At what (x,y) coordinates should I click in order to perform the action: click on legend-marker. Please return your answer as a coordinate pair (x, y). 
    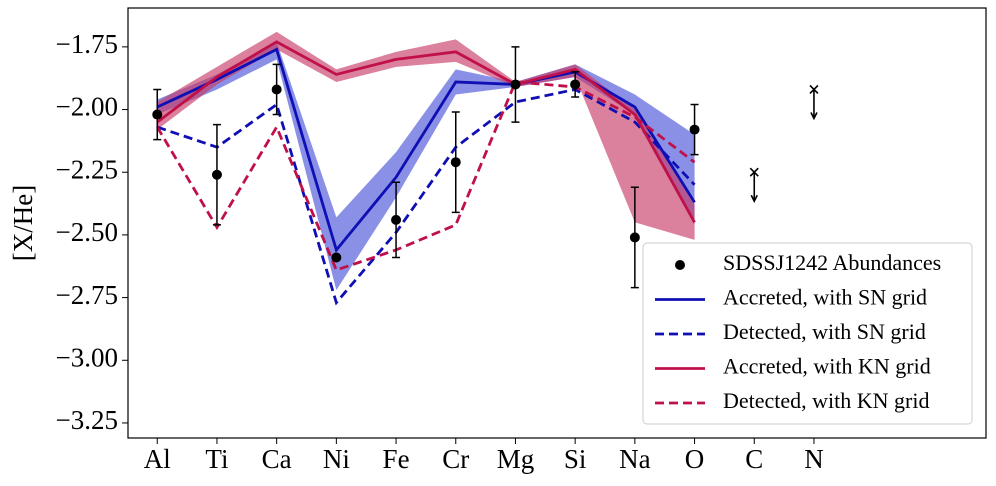
    Looking at the image, I should click on (680, 265).